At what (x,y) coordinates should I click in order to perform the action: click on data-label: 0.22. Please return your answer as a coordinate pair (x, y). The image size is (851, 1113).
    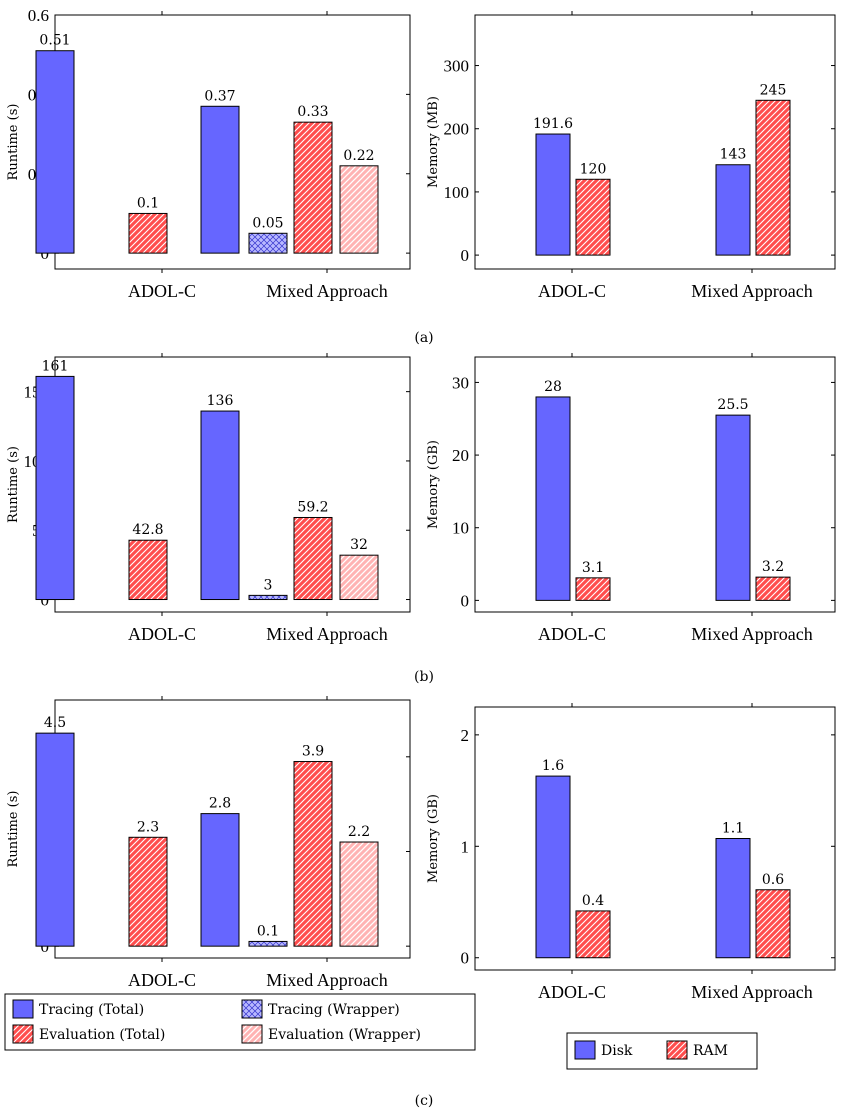
    Looking at the image, I should click on (358, 156).